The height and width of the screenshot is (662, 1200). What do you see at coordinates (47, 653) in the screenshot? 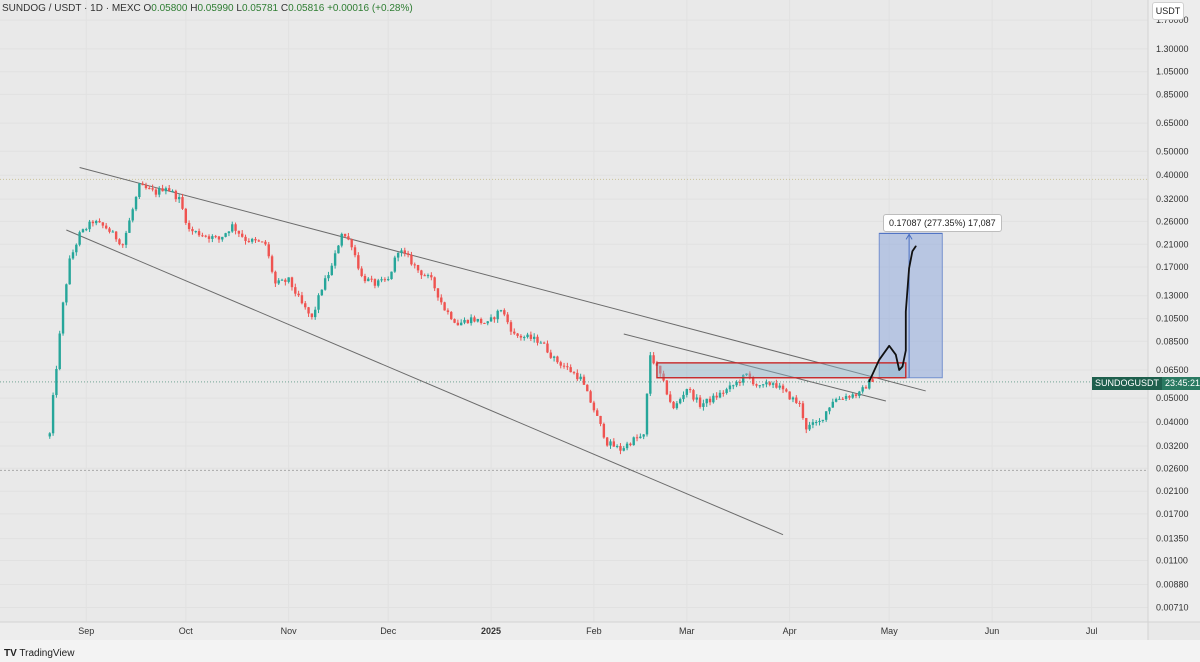
I see `tradingview-name: TradingView` at bounding box center [47, 653].